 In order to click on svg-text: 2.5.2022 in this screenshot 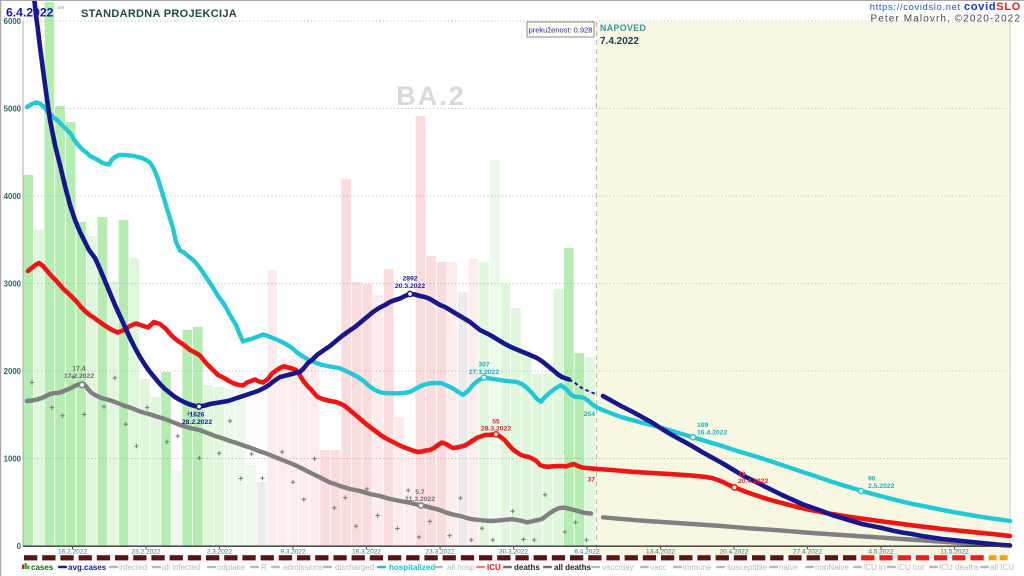, I will do `click(881, 486)`.